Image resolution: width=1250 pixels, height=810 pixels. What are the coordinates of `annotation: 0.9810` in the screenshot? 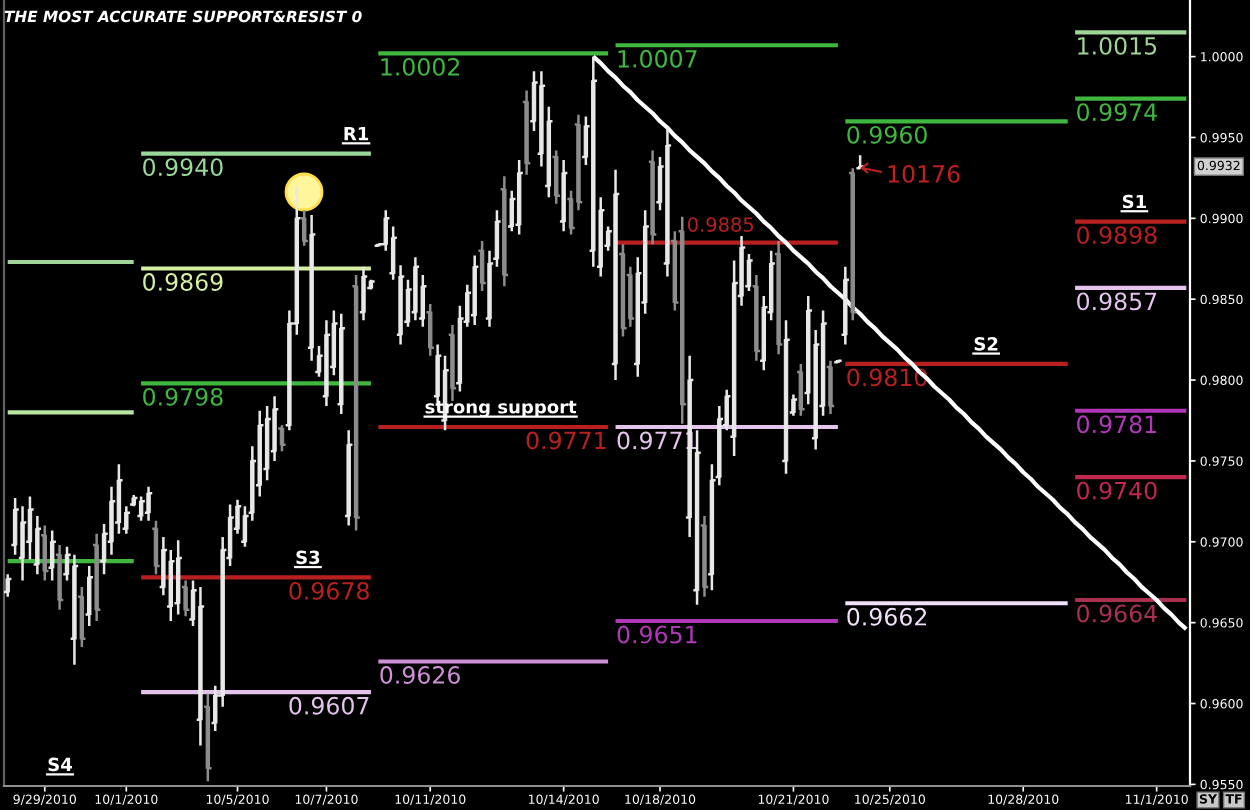 It's located at (887, 377).